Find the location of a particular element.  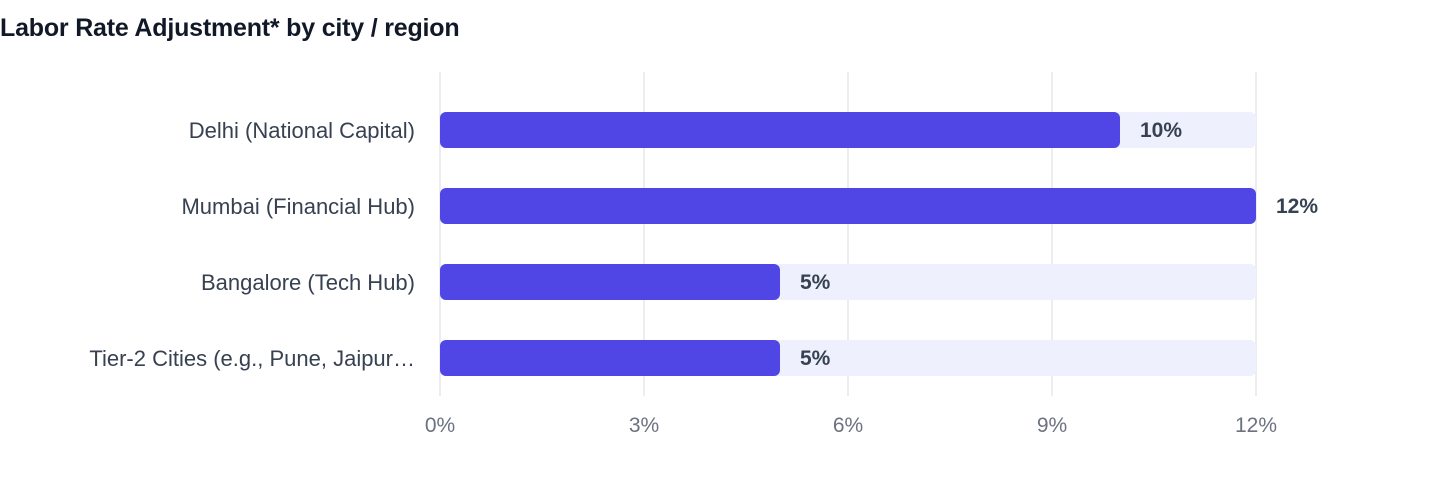

x-tick-label: 3% is located at coordinates (644, 425).